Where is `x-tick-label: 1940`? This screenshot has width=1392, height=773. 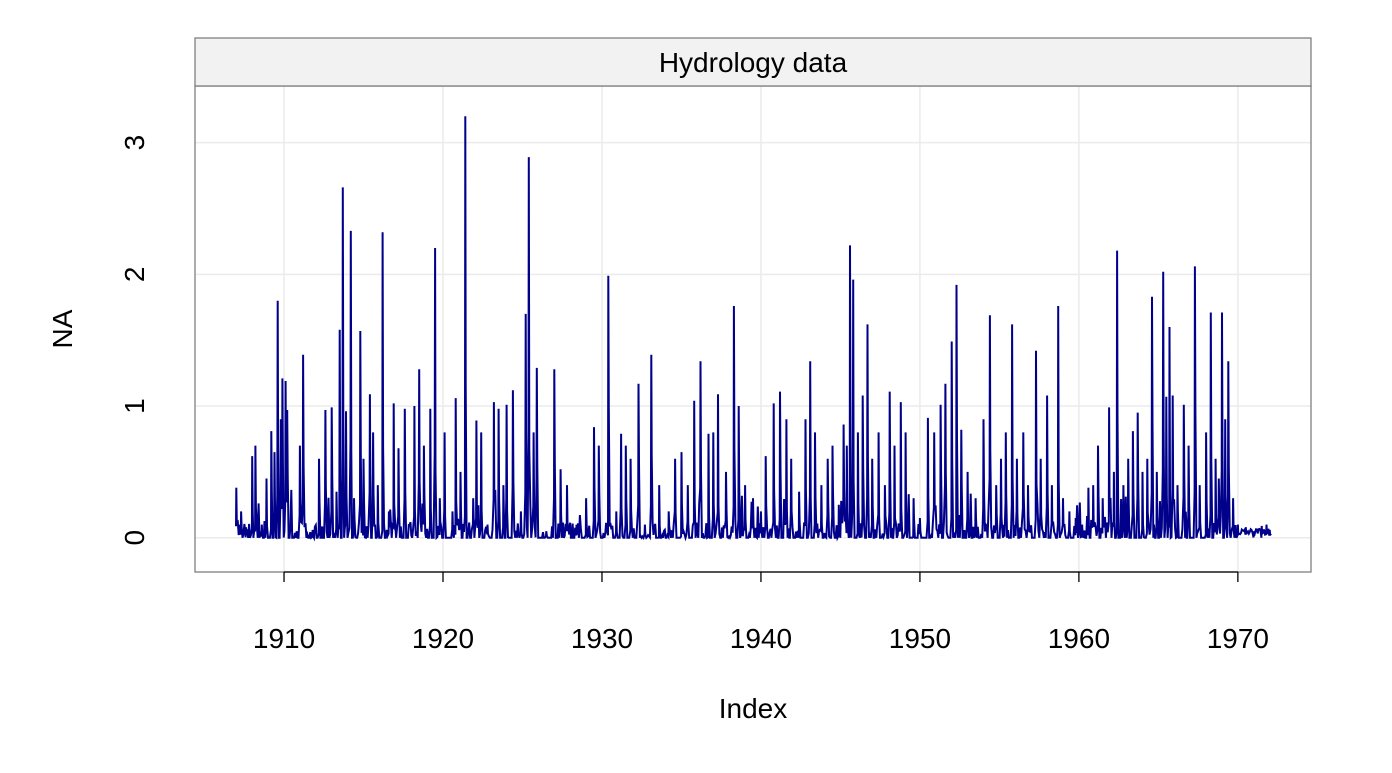
x-tick-label: 1940 is located at coordinates (761, 638).